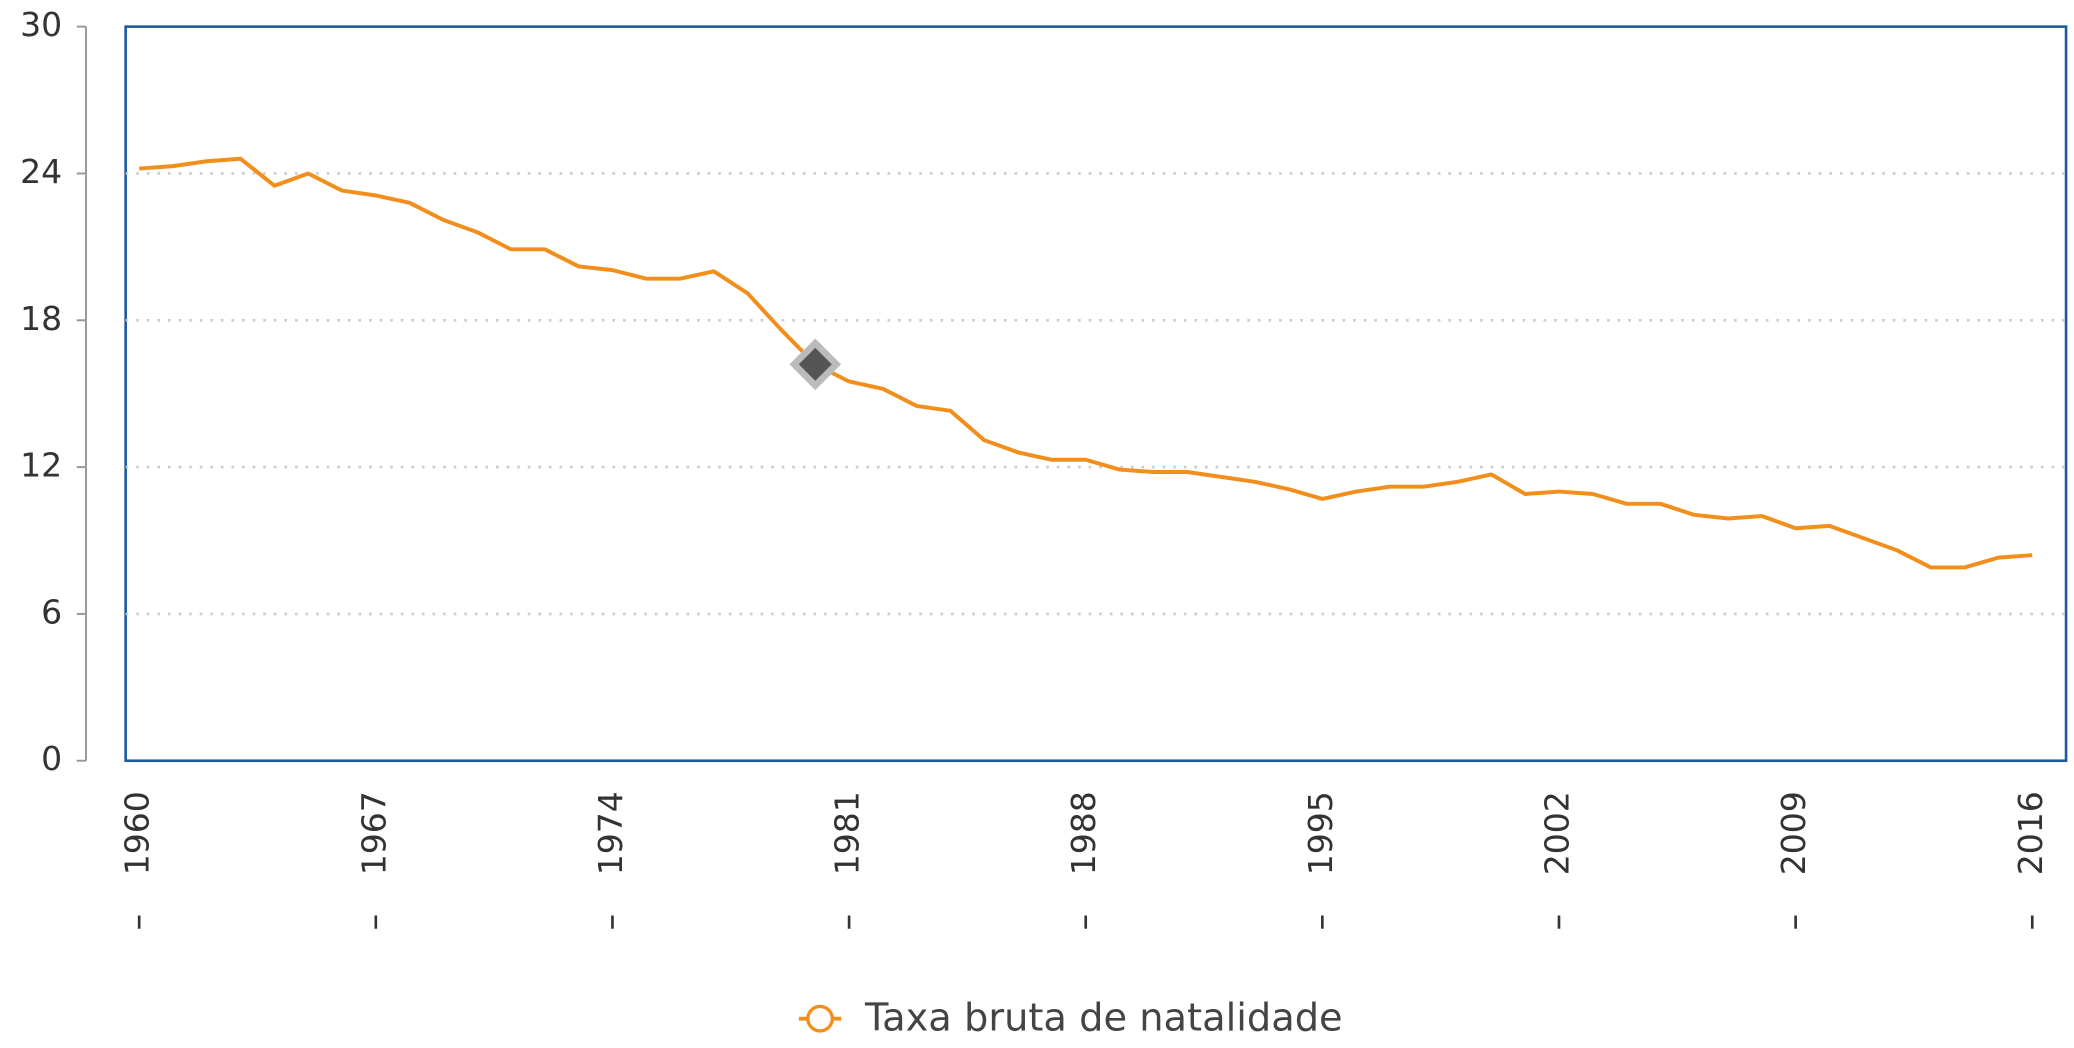 This screenshot has height=1048, width=2074. What do you see at coordinates (51, 611) in the screenshot?
I see `y-tick-label: 6` at bounding box center [51, 611].